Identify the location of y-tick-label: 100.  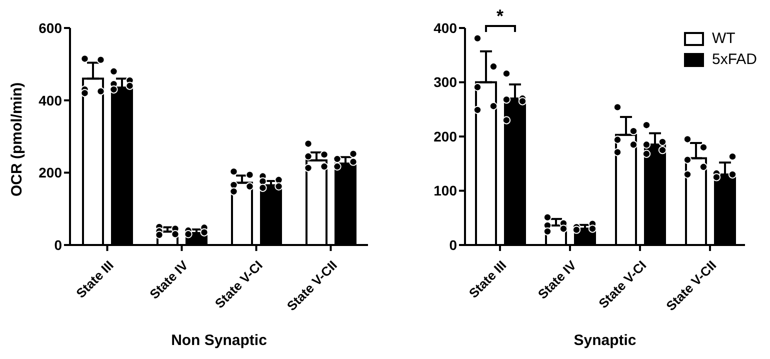
(446, 190).